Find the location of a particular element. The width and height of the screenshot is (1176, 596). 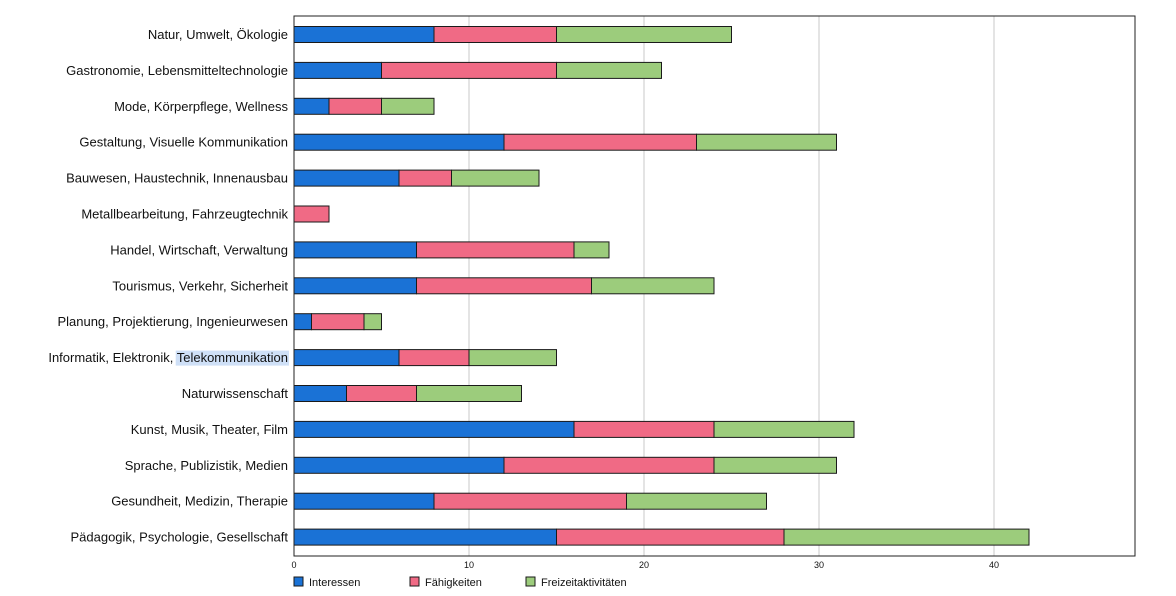

bar-interessen-natur-umwelt-okologie is located at coordinates (364, 34).